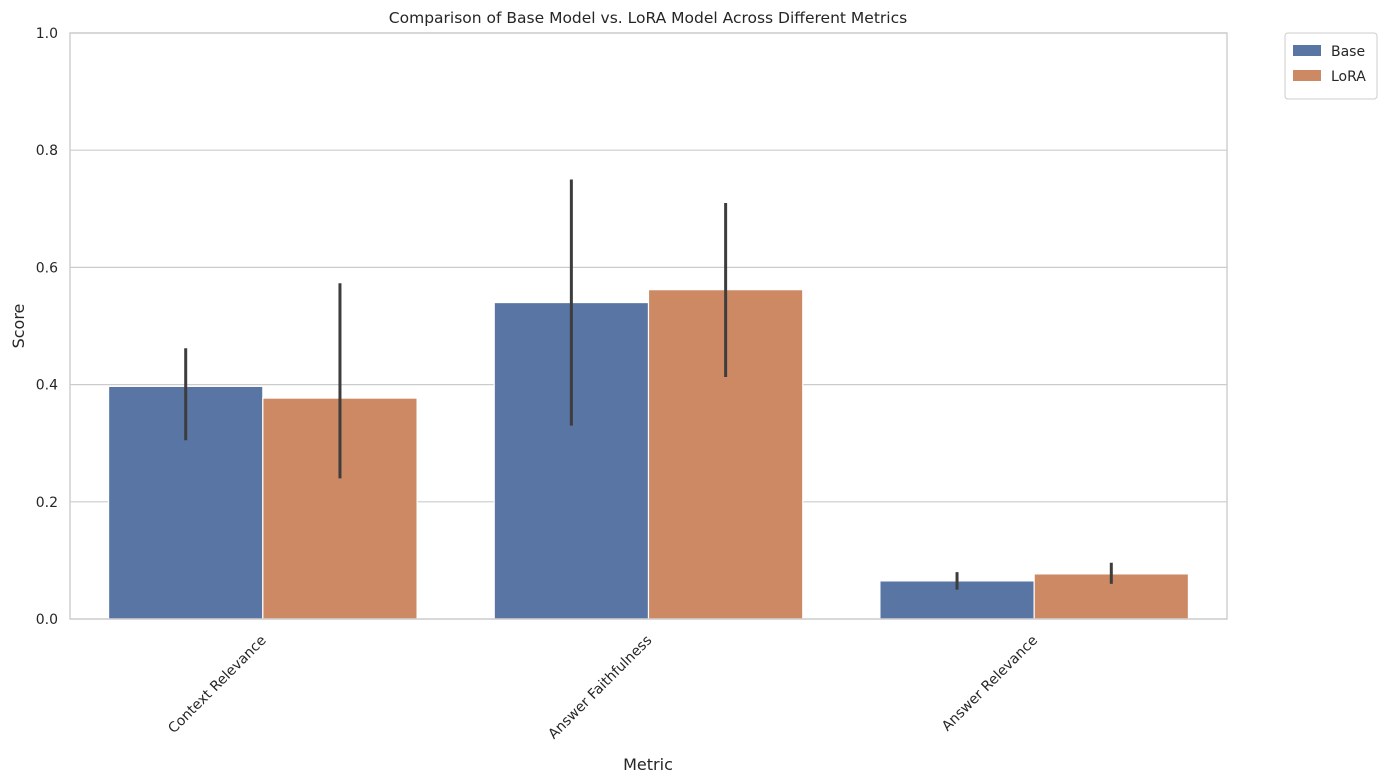  Describe the element at coordinates (47, 386) in the screenshot. I see `y-tick-label: 0.4` at that location.